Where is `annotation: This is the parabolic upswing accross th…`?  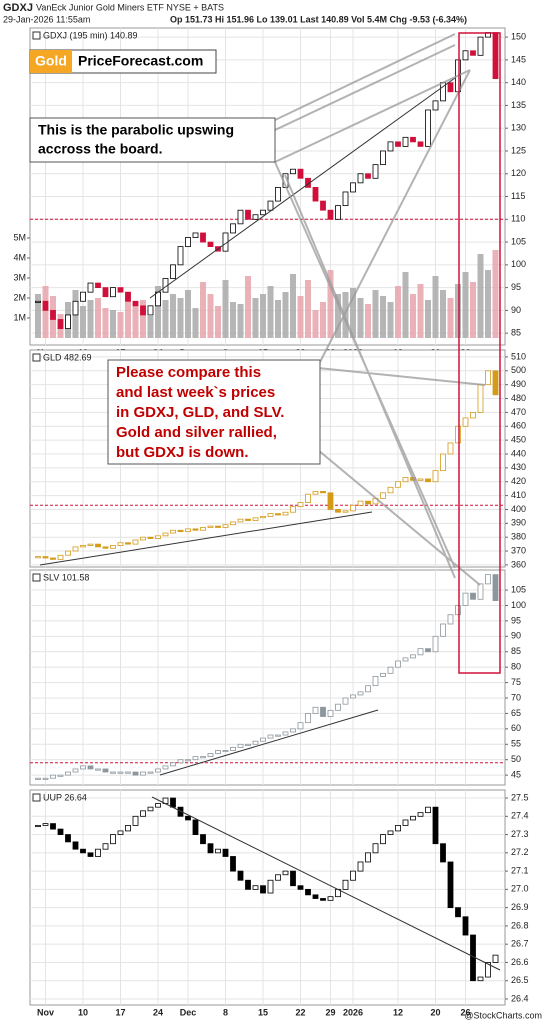
annotation: This is the parabolic upswing accross th… is located at coordinates (152, 140).